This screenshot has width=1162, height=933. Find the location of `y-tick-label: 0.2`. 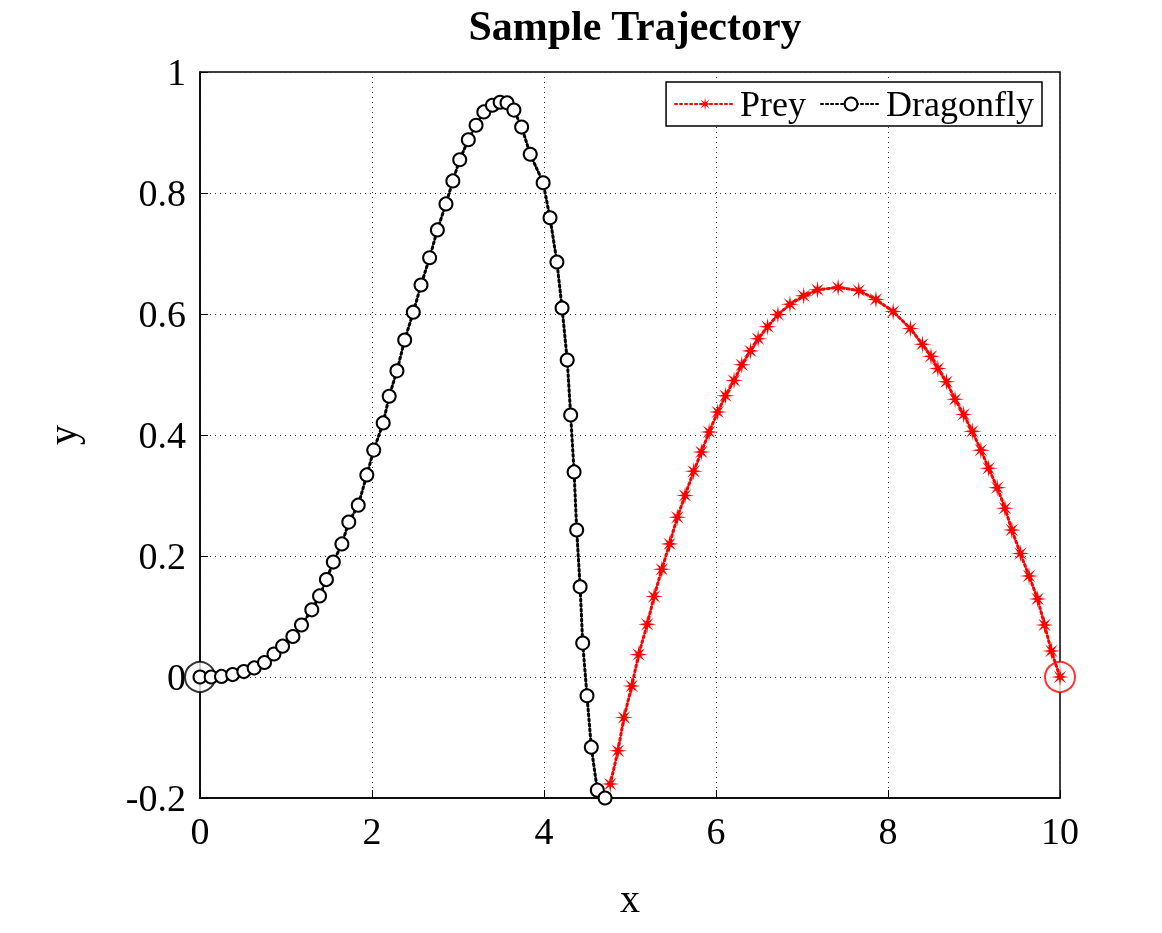

y-tick-label: 0.2 is located at coordinates (162, 556).